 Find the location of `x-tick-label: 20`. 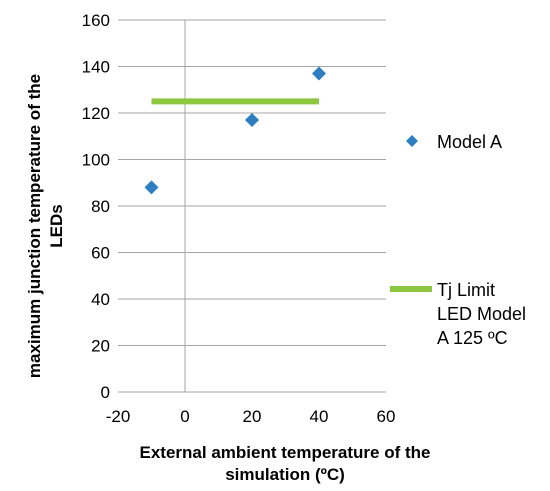

x-tick-label: 20 is located at coordinates (252, 416).